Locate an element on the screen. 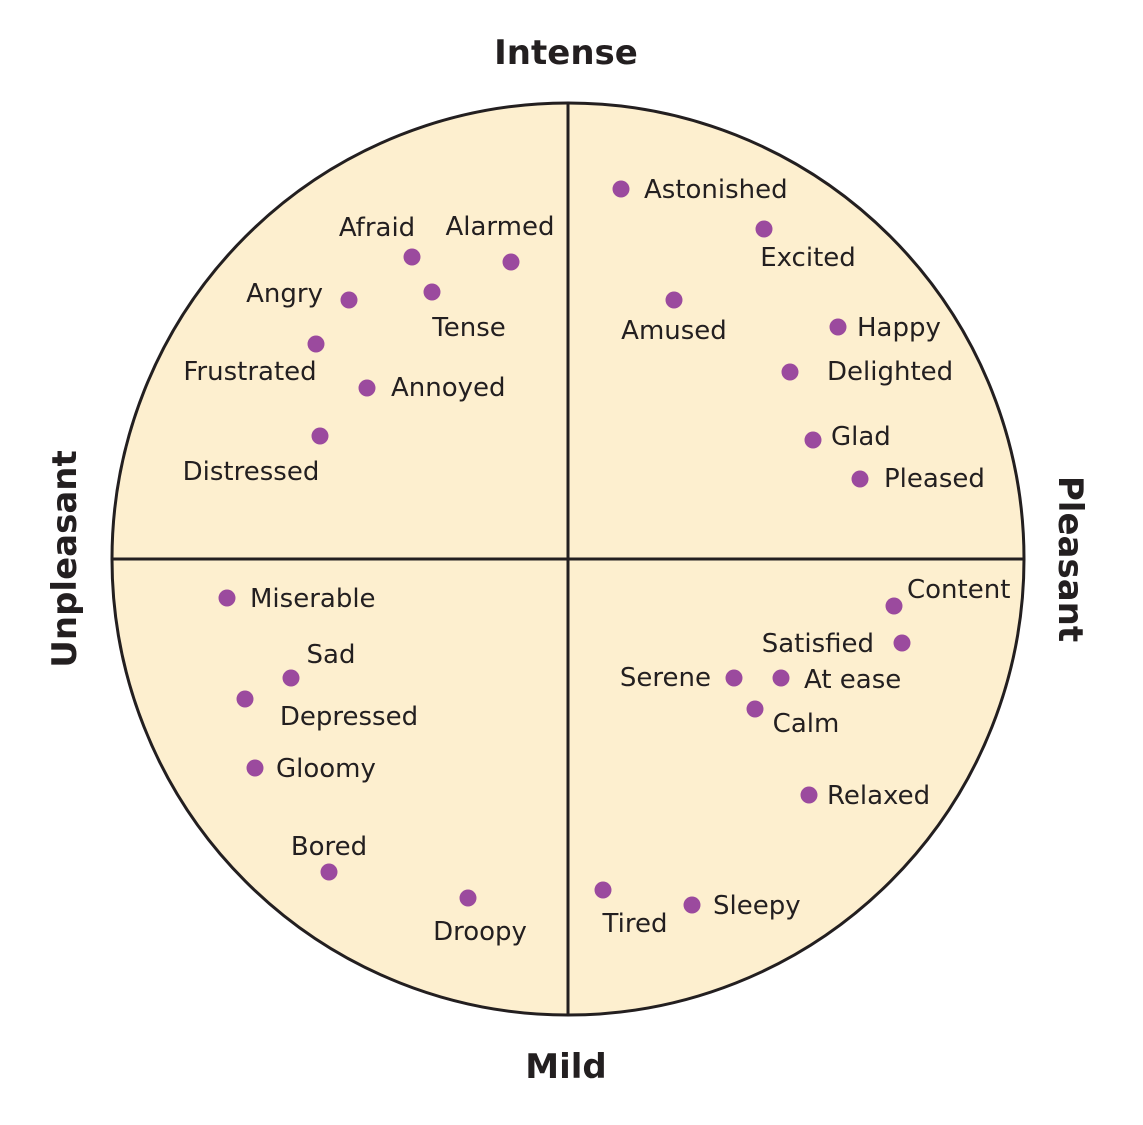 The image size is (1143, 1125). emotion-dot-sad is located at coordinates (291, 678).